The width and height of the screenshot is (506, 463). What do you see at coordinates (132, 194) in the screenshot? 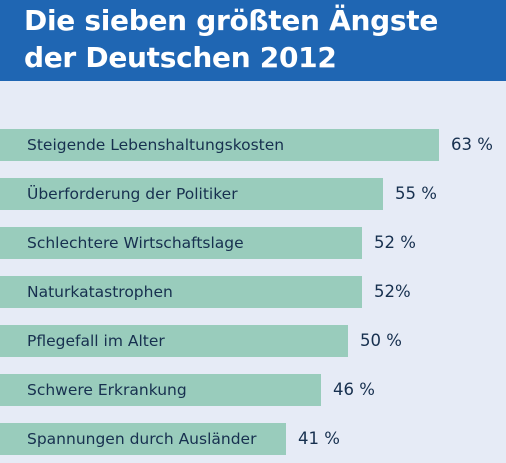
I see `category-label: Überforderung der Politiker` at bounding box center [132, 194].